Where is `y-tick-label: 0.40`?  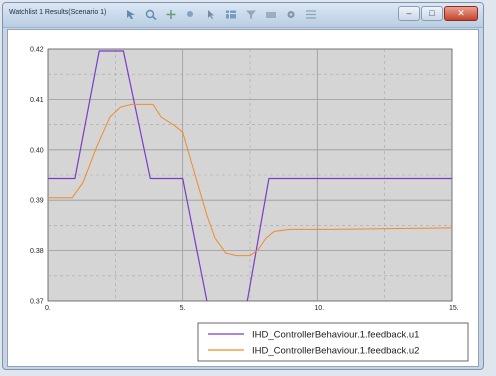
y-tick-label: 0.40 is located at coordinates (37, 150).